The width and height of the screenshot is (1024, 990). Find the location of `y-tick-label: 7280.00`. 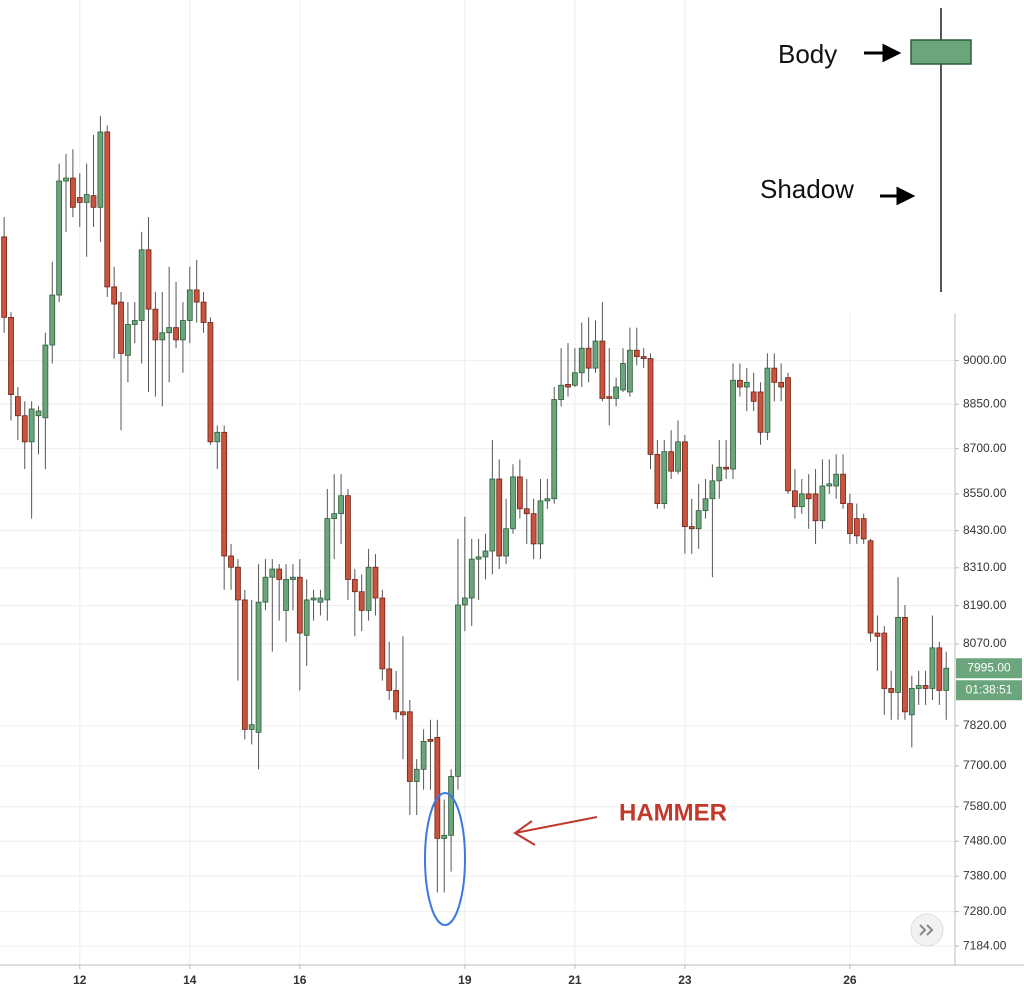

y-tick-label: 7280.00 is located at coordinates (985, 911).